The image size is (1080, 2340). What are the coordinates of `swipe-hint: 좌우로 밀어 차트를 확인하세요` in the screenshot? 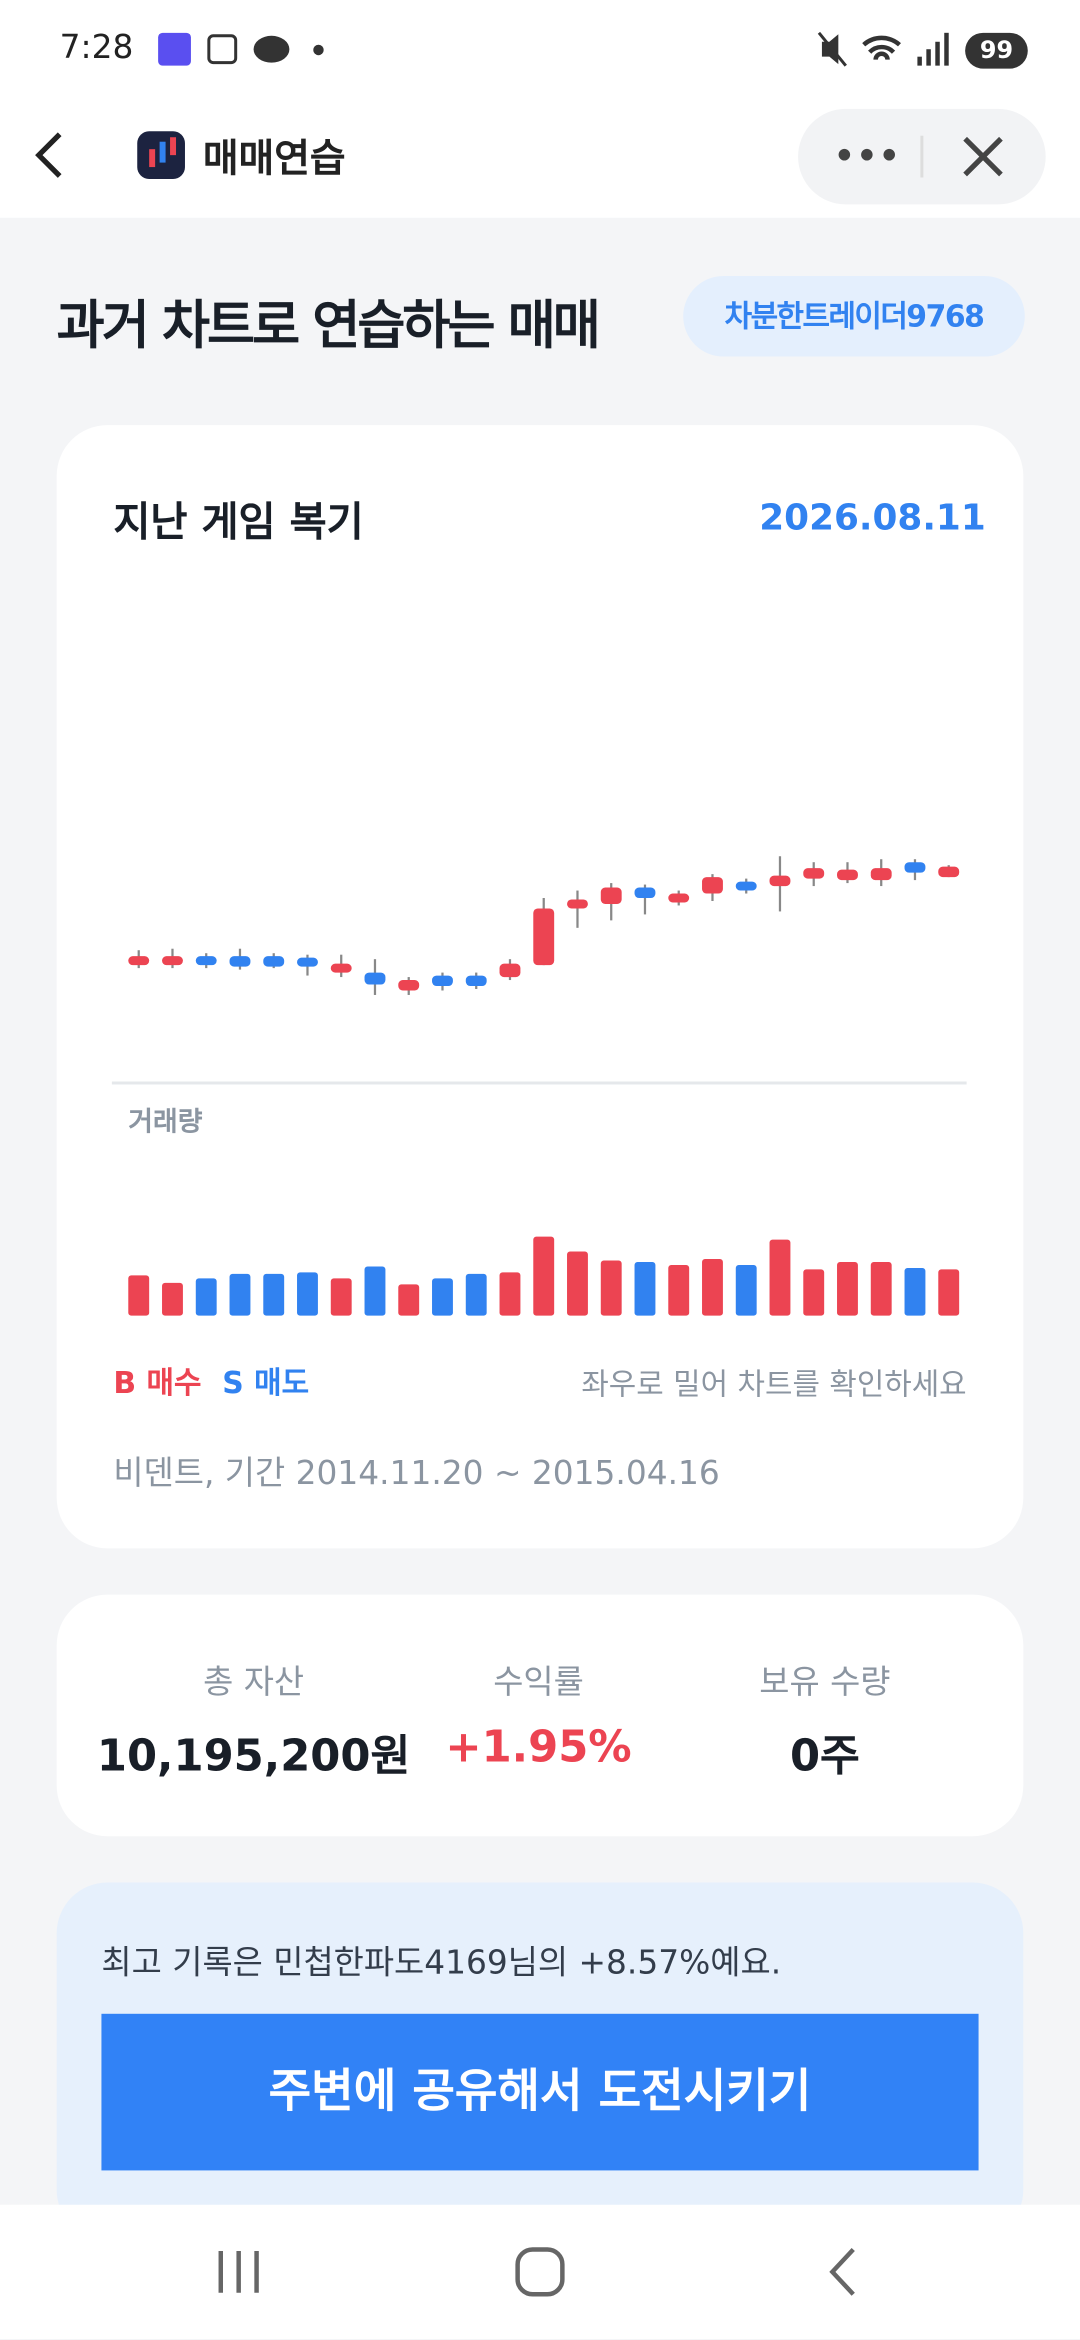 It's located at (774, 1384).